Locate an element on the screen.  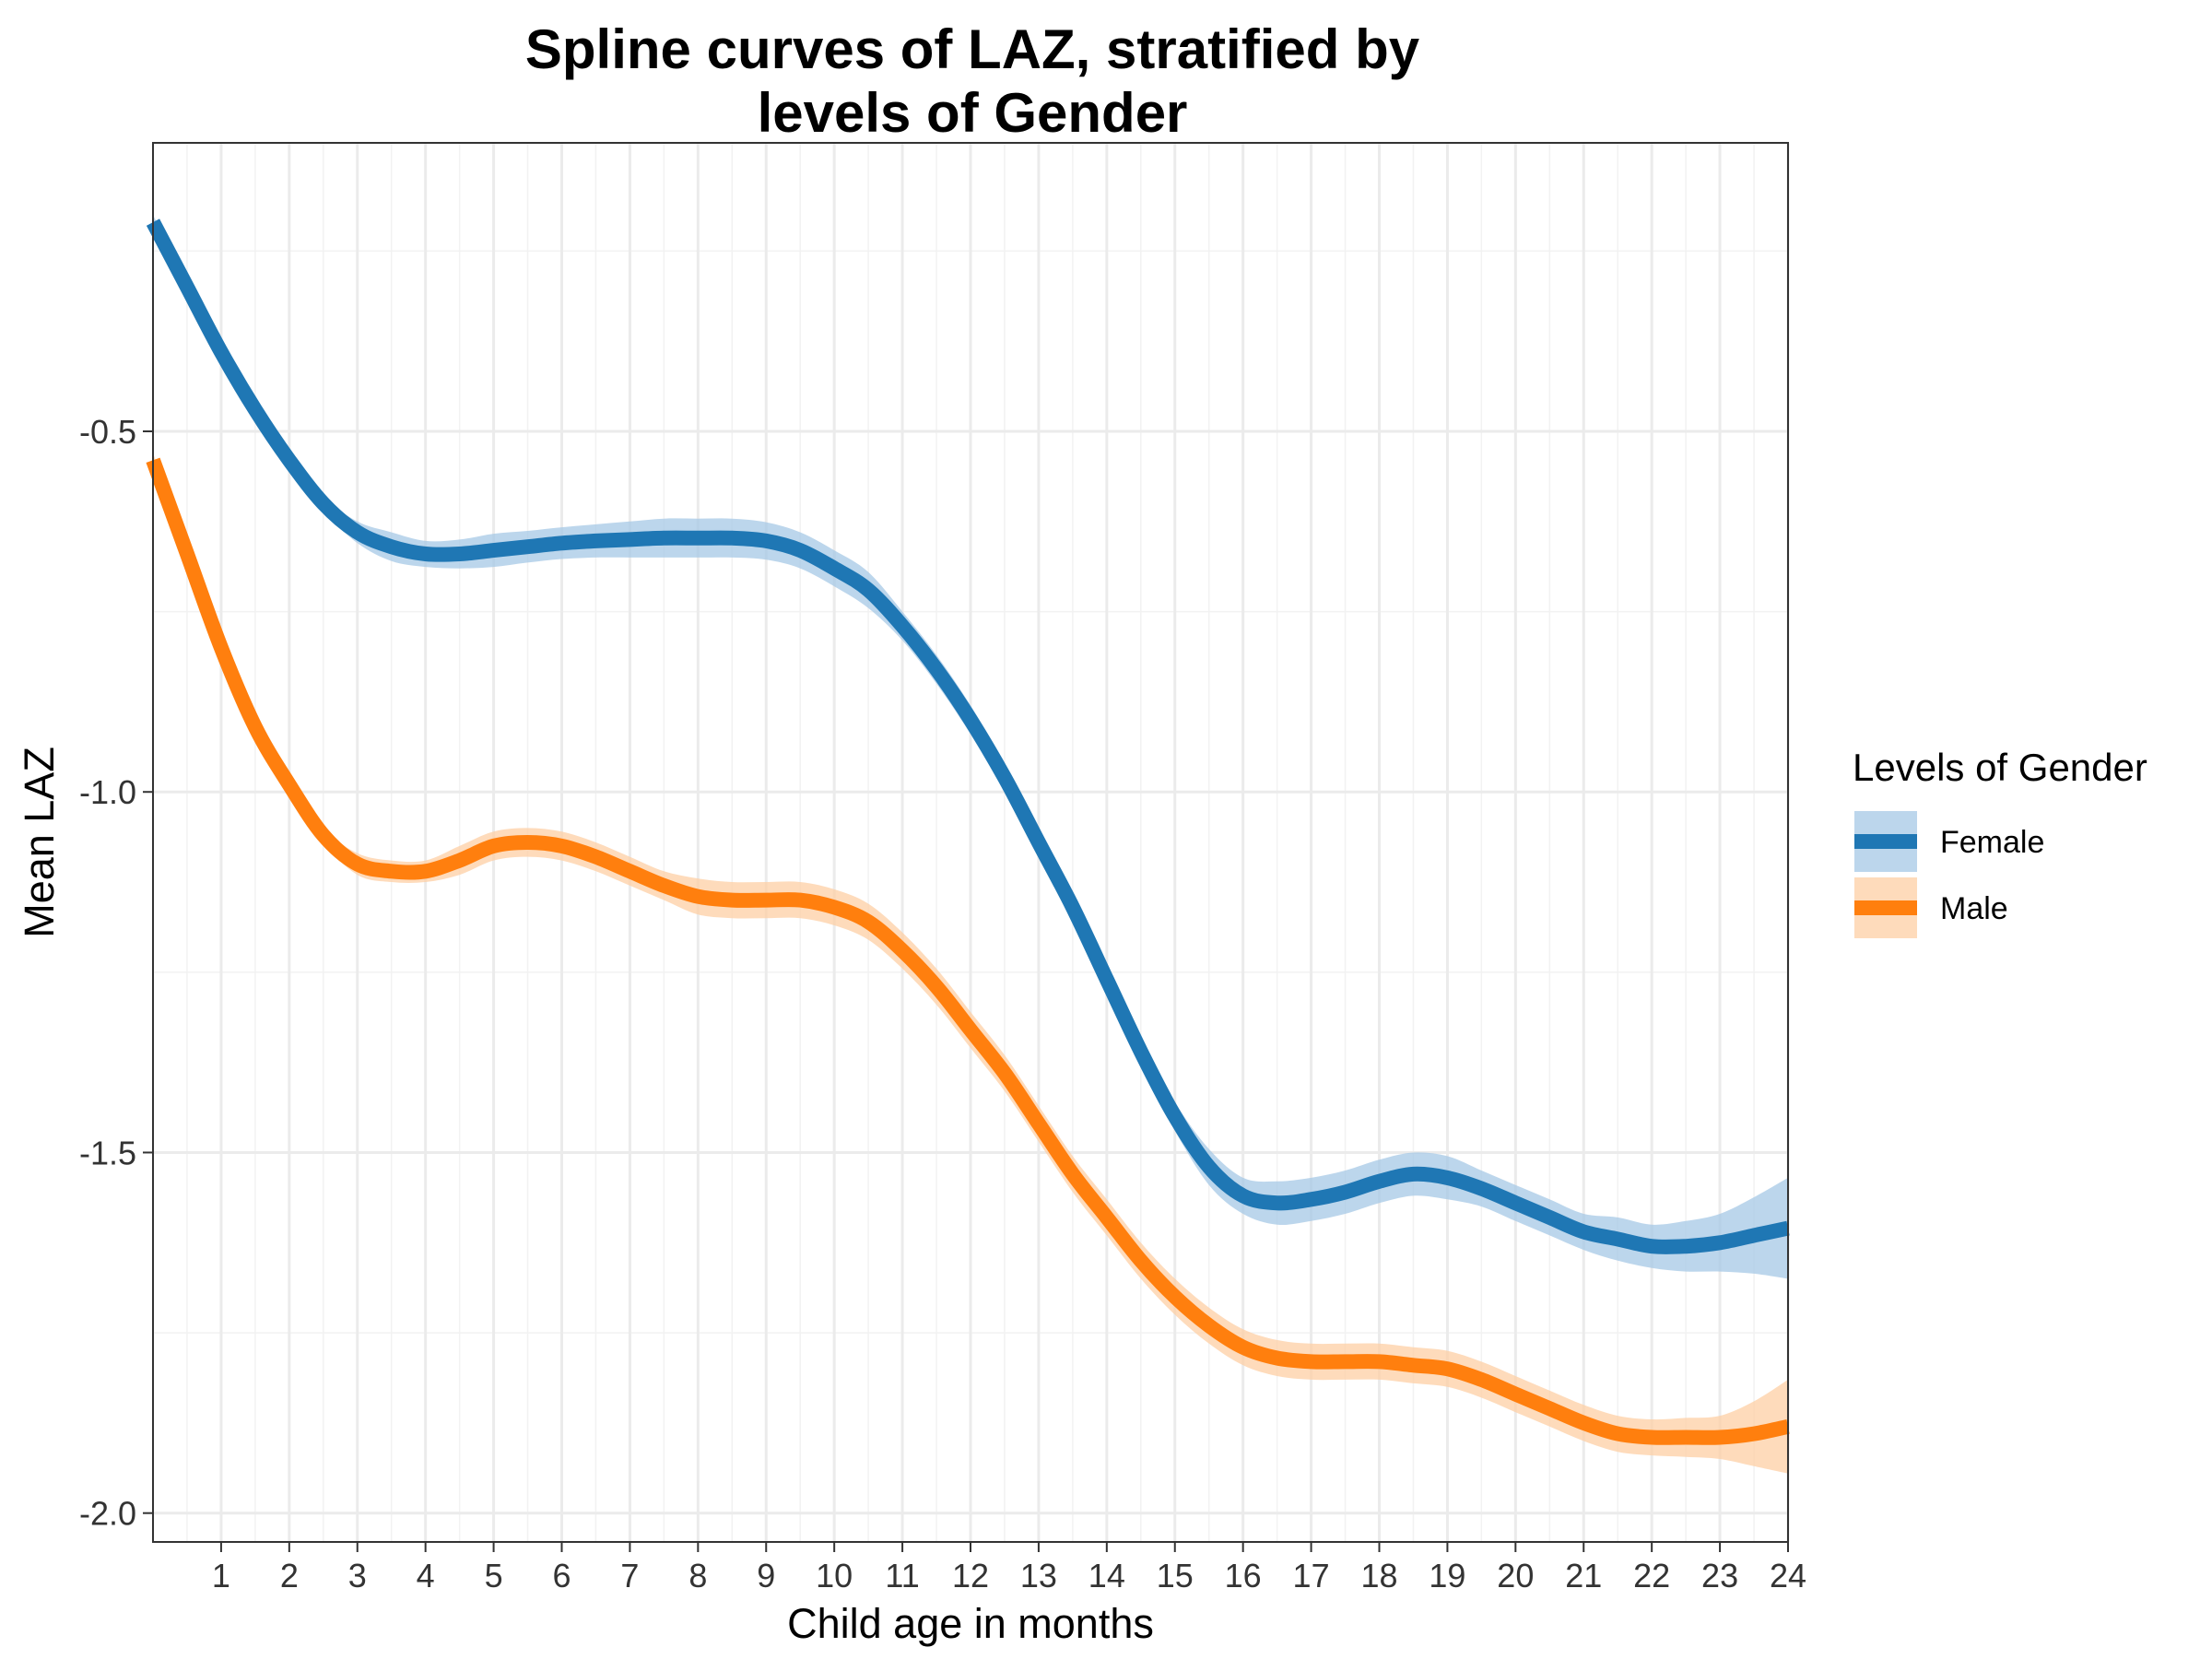
x-tick-label: 14 is located at coordinates (1106, 1575).